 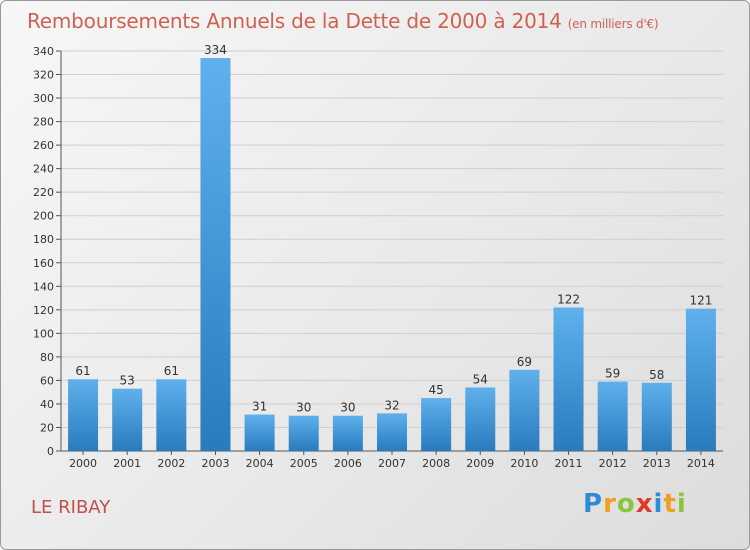 What do you see at coordinates (644, 504) in the screenshot?
I see `logo-letter: x` at bounding box center [644, 504].